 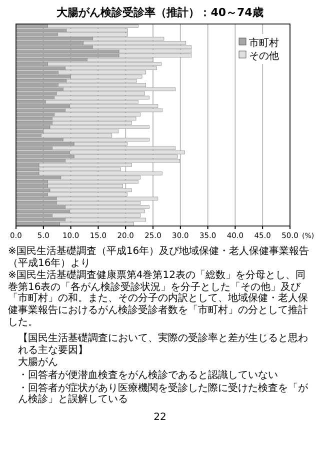 What do you see at coordinates (160, 12) in the screenshot?
I see `chart-title: 大腸がん検診受診率（推計）：40～74歳` at bounding box center [160, 12].